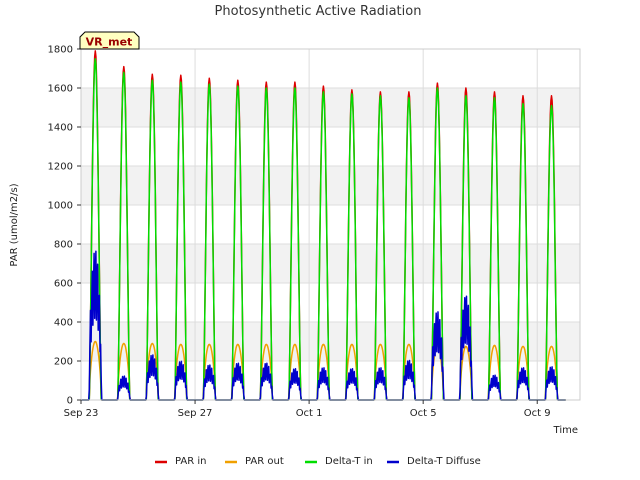 The width and height of the screenshot is (640, 480). What do you see at coordinates (14, 224) in the screenshot?
I see `y-axis-label: PAR (umol/m2/s)` at bounding box center [14, 224].